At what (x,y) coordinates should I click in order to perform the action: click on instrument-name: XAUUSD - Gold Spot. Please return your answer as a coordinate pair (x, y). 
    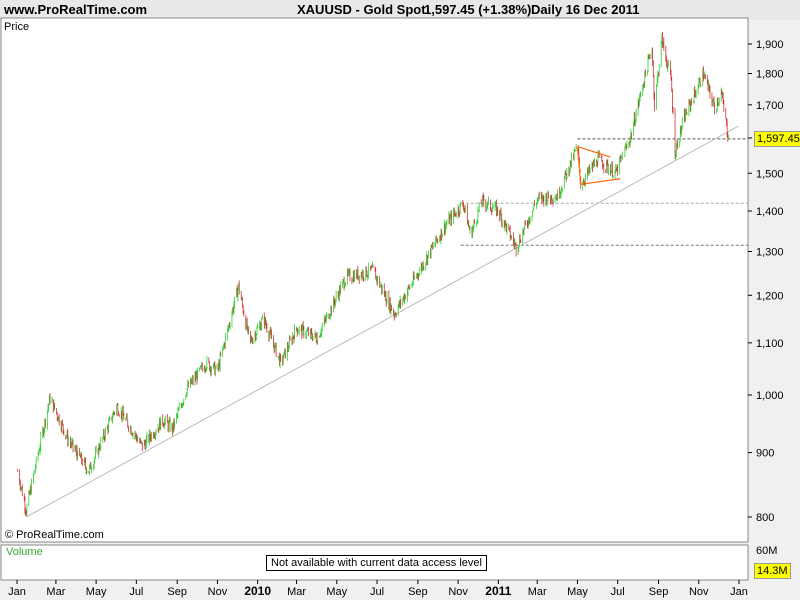
    Looking at the image, I should click on (361, 9).